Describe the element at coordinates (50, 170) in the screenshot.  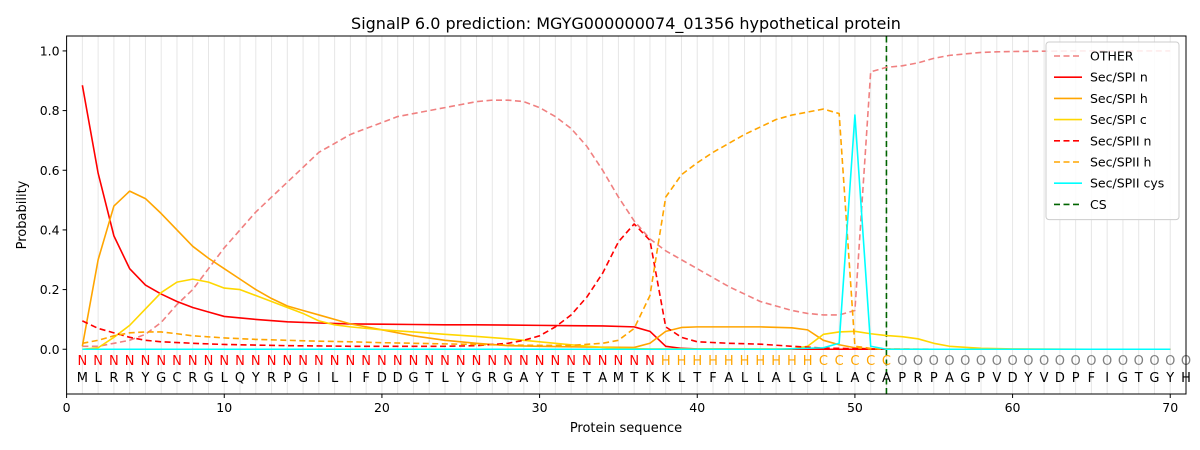
I see `y-tick-label: 0.6` at that location.